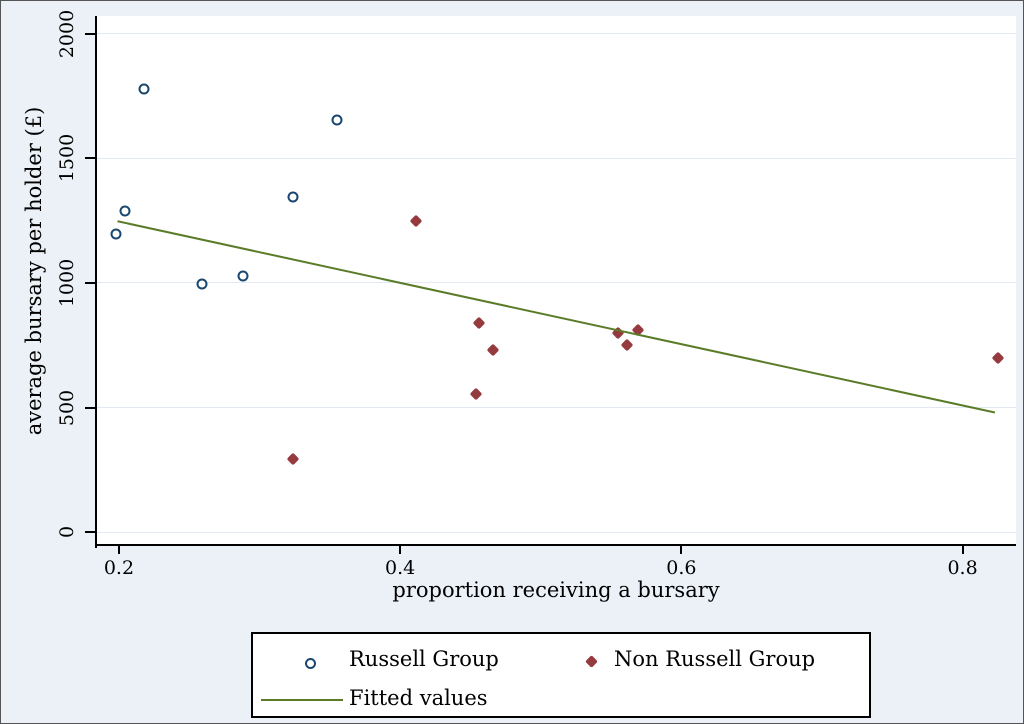 This screenshot has width=1024, height=724. Describe the element at coordinates (67, 158) in the screenshot. I see `y-tick-label-1500: 1500` at that location.